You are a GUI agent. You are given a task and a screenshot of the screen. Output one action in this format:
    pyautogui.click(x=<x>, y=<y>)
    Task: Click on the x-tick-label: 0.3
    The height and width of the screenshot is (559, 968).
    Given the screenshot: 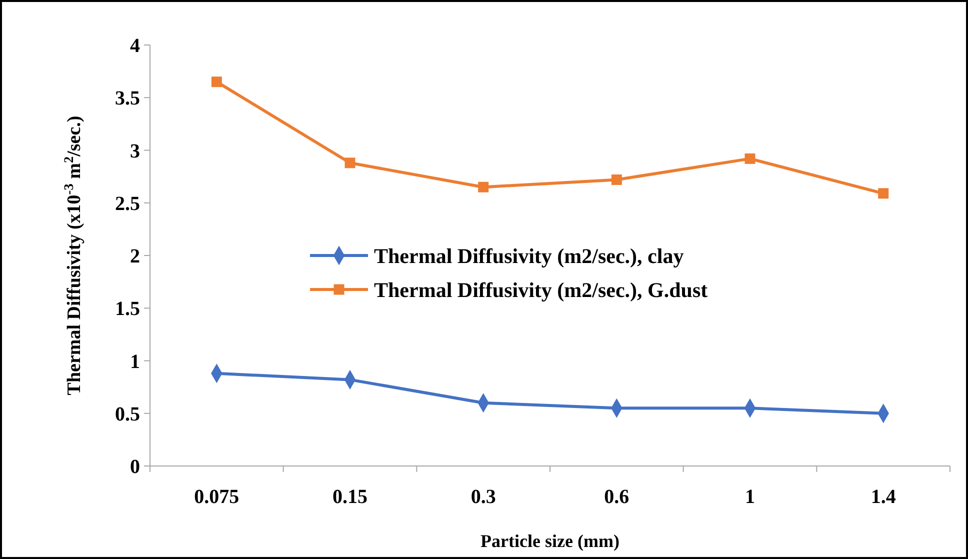 What is the action you would take?
    pyautogui.click(x=483, y=497)
    